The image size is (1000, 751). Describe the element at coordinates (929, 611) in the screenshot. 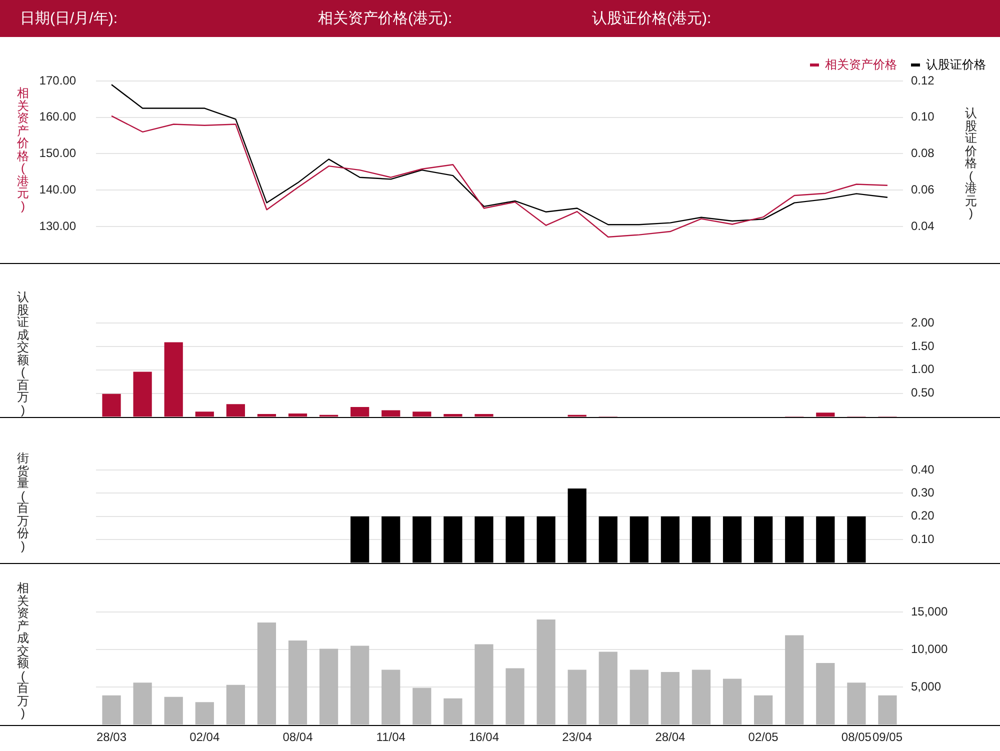

I see `y-tick-label: 15,000` at that location.